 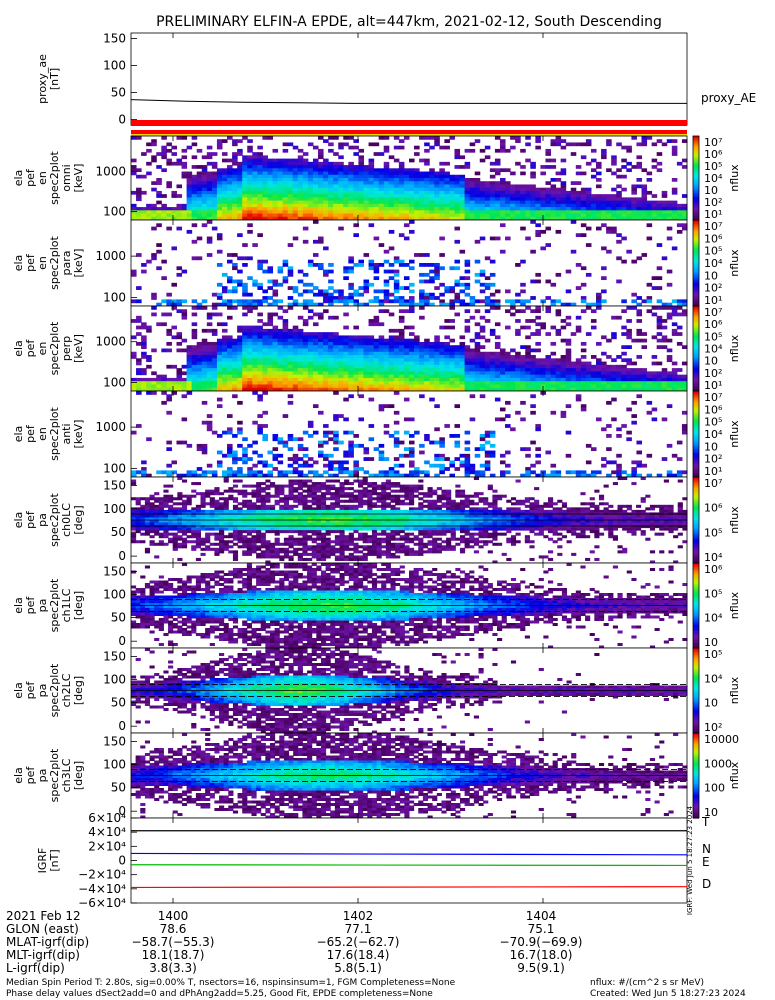 I want to click on colorbar-tick-label: 10², so click(x=713, y=373).